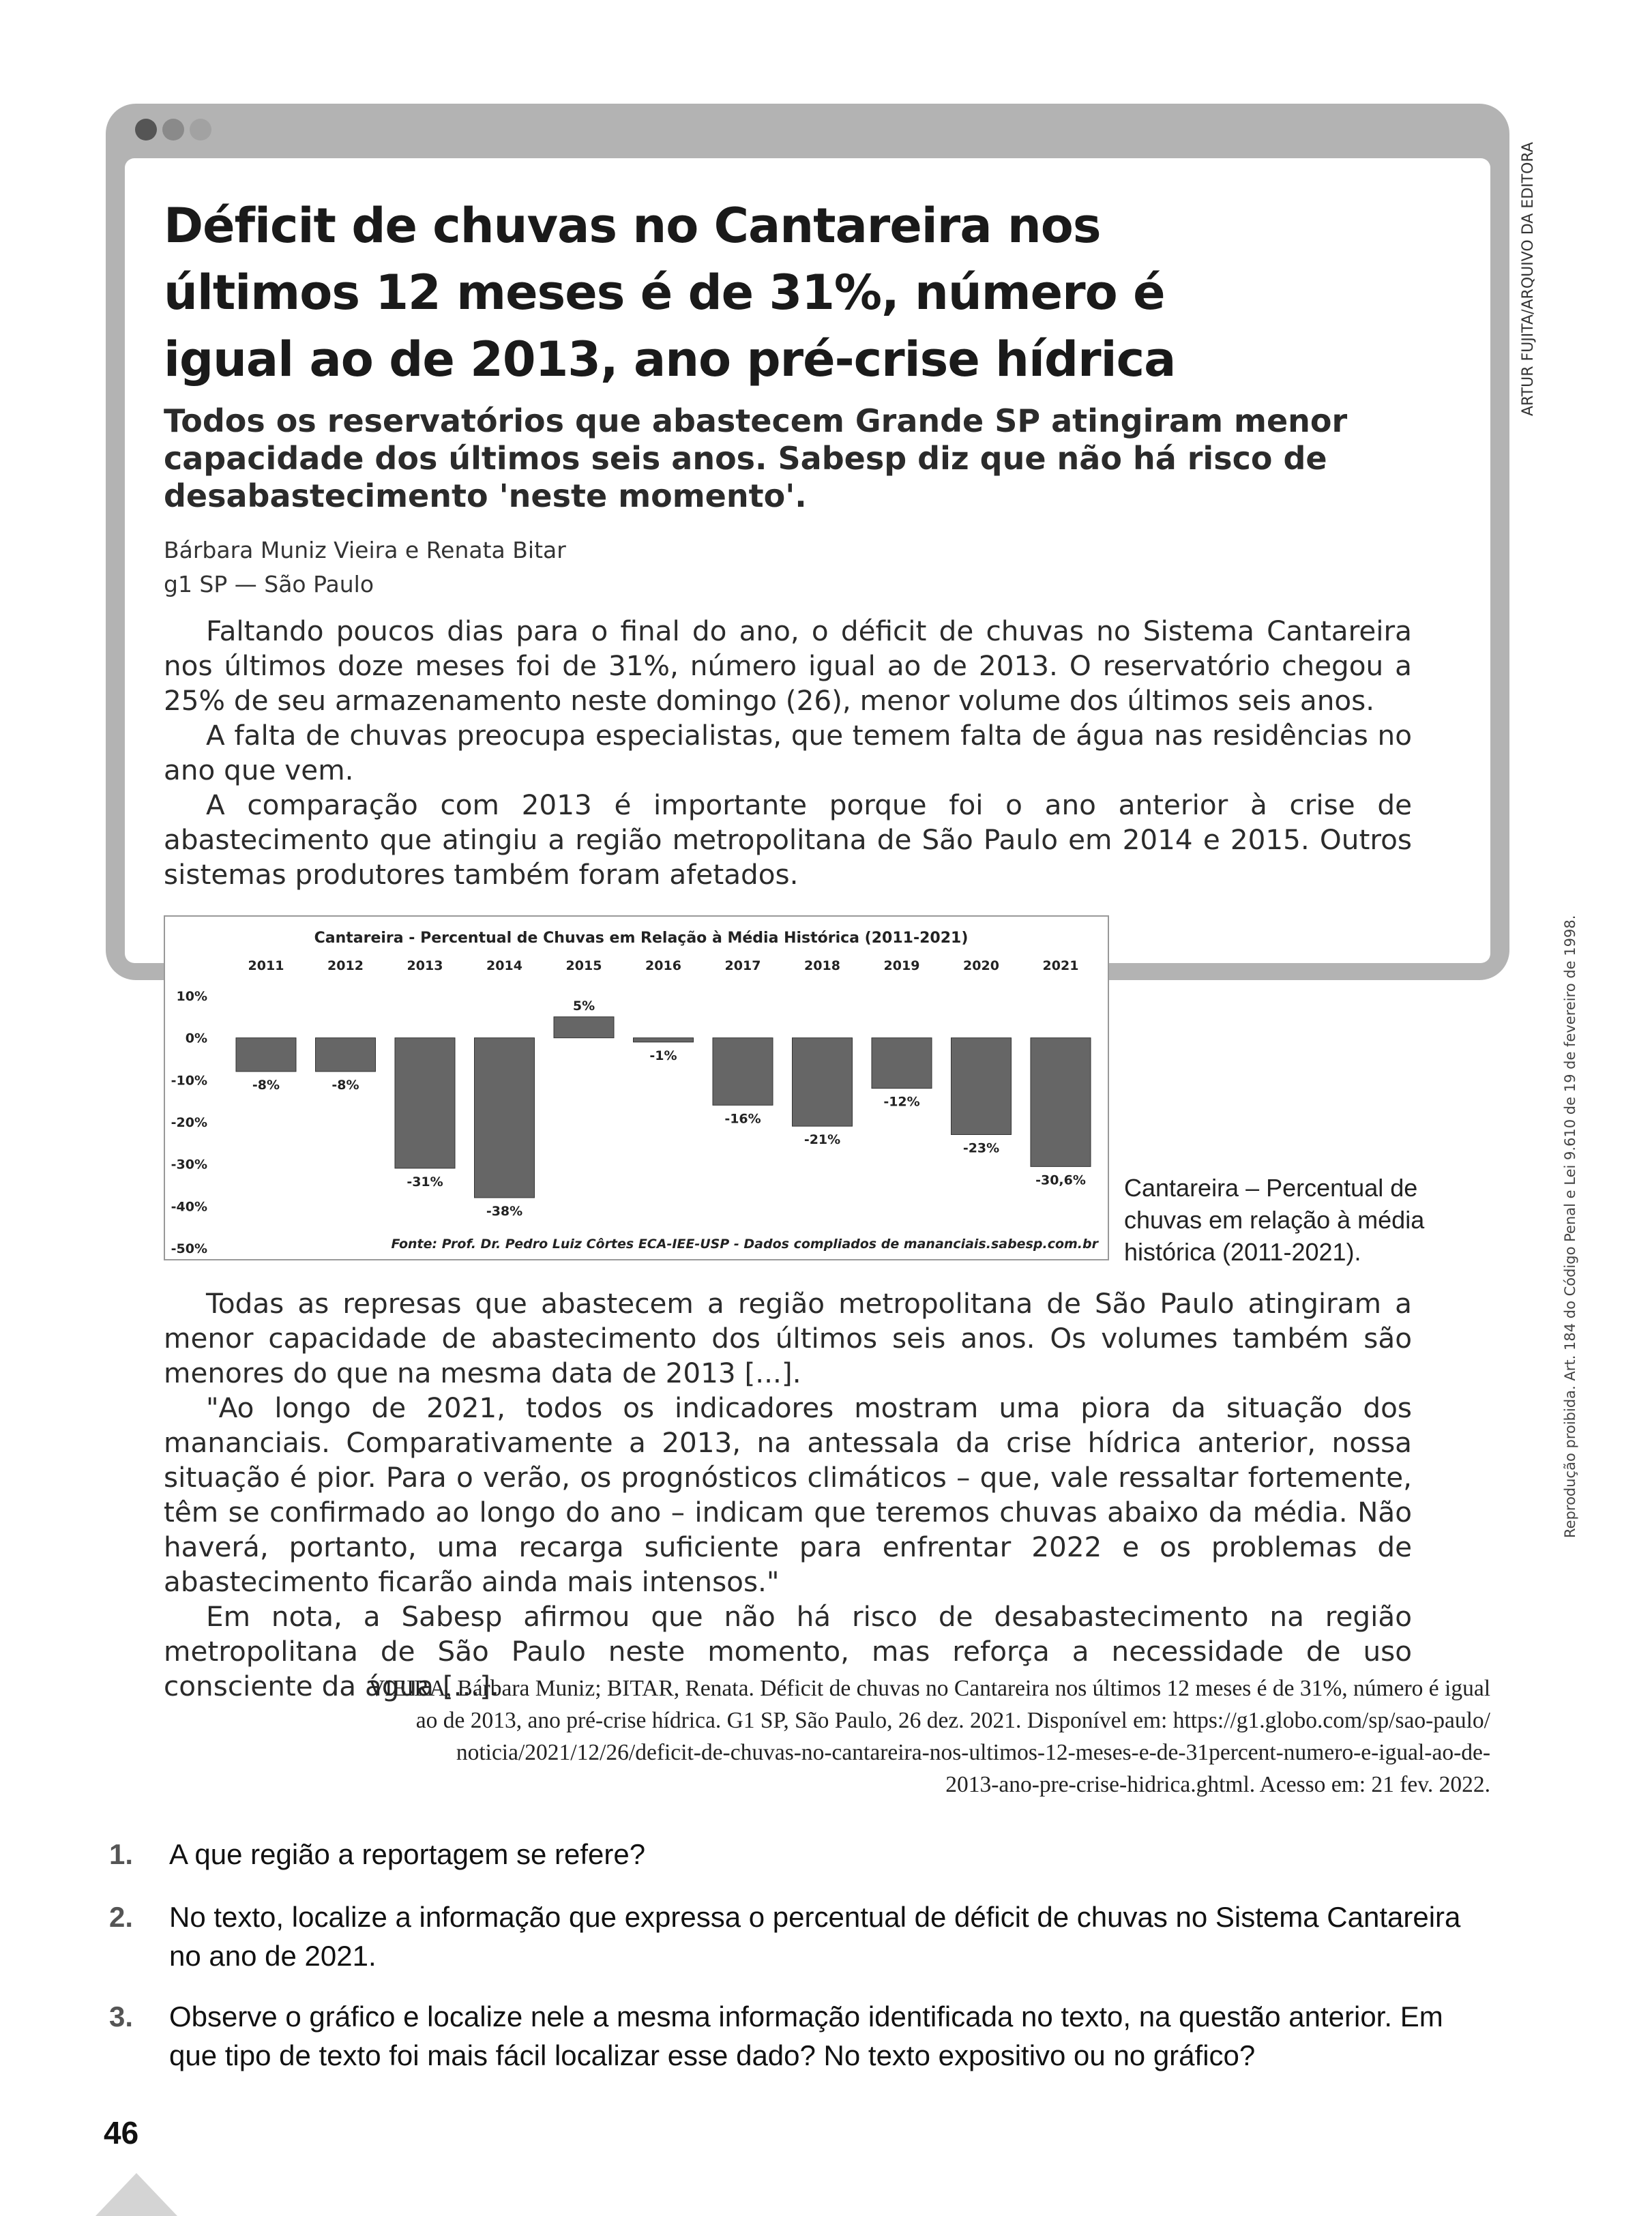 This screenshot has width=1652, height=2216. Describe the element at coordinates (122, 1917) in the screenshot. I see `question-number: 2.` at that location.